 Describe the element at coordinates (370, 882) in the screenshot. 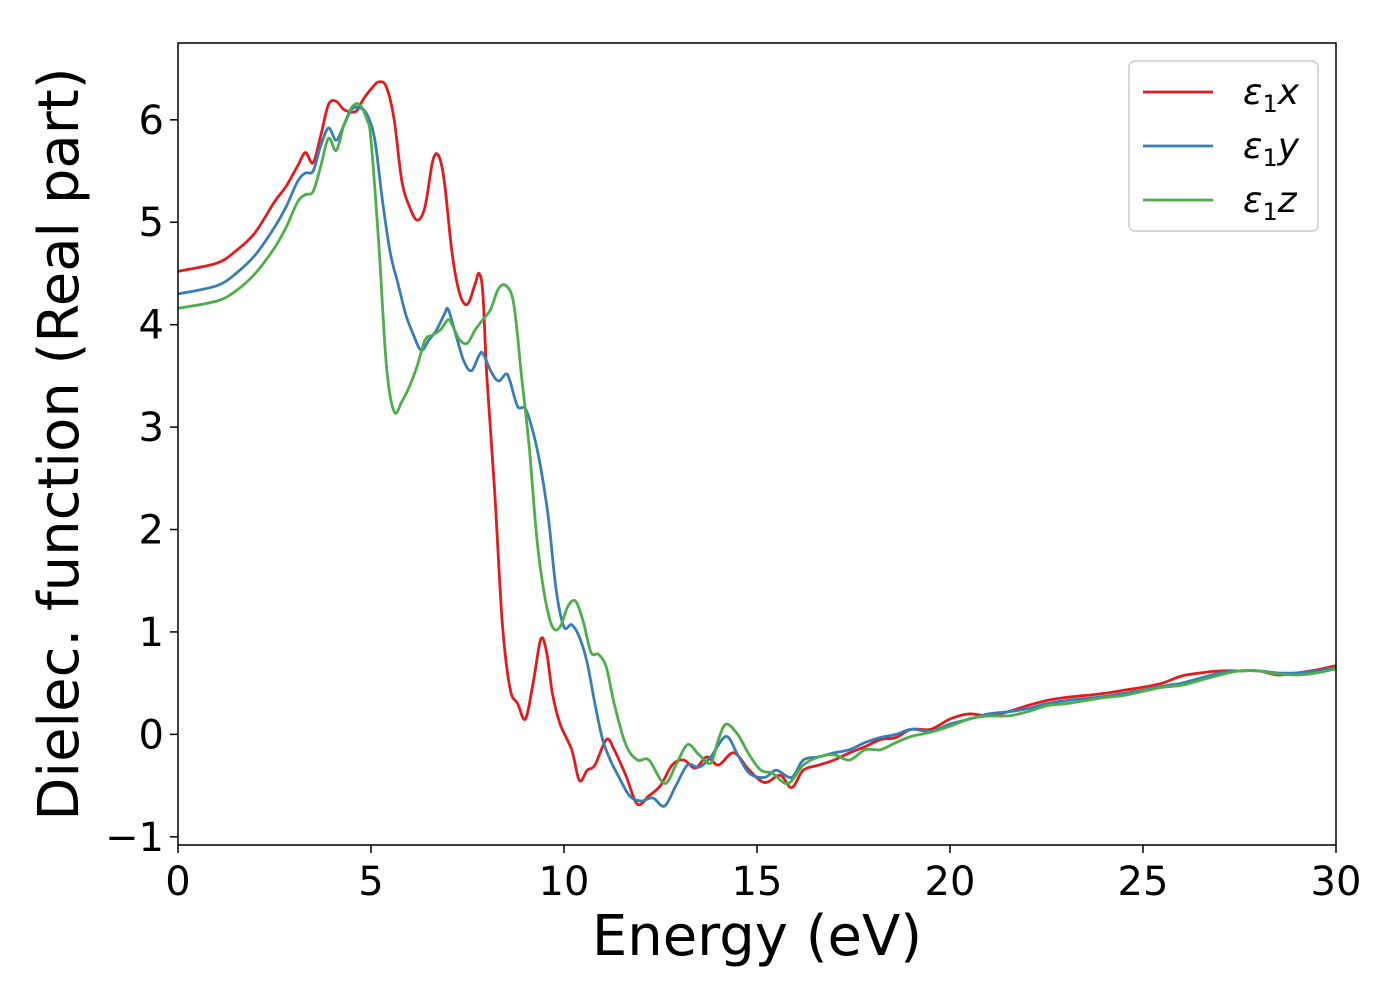

I see `x-tick-label: 5` at that location.